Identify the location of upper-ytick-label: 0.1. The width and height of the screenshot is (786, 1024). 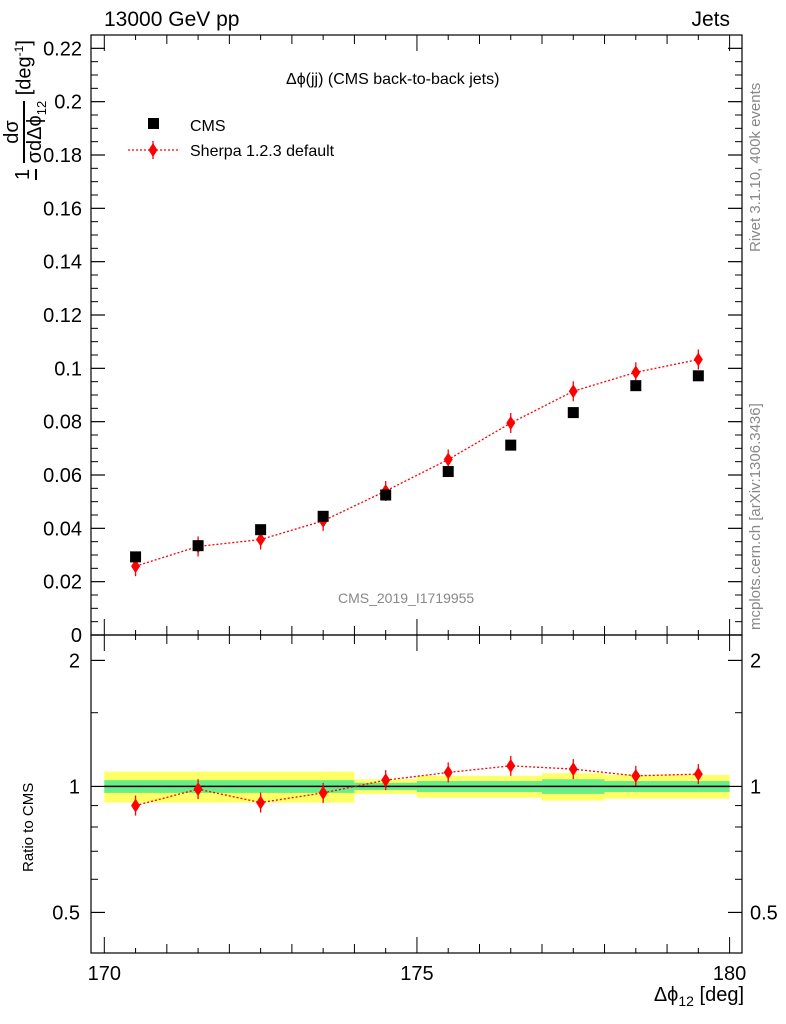
(68, 369).